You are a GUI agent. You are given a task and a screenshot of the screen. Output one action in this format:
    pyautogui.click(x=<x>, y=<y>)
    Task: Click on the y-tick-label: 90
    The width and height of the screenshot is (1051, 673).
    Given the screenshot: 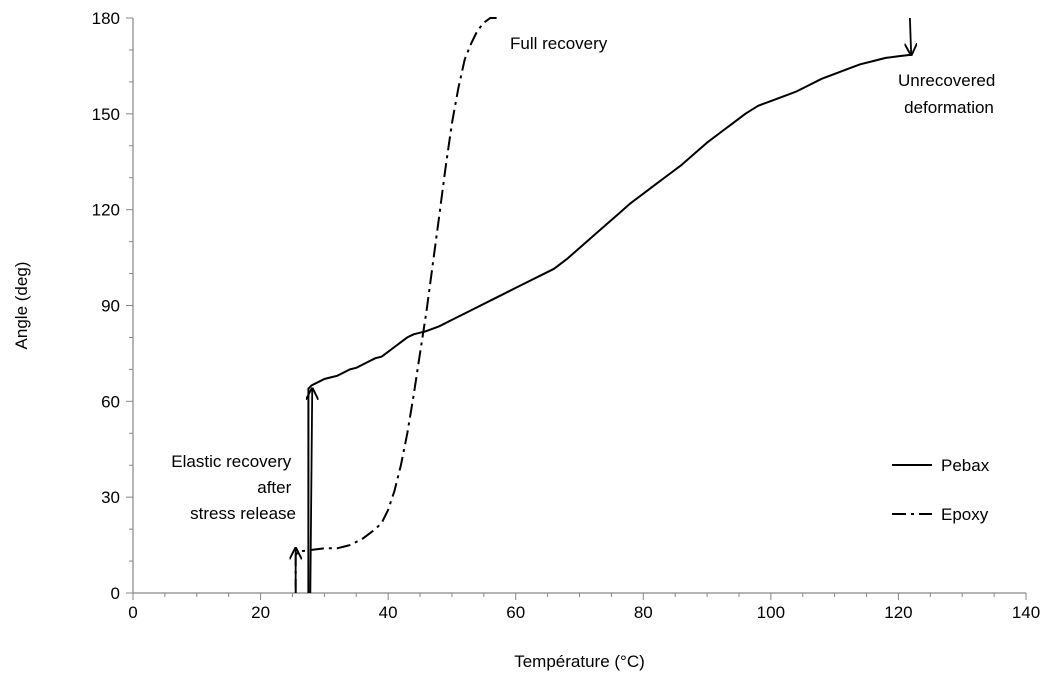 What is the action you would take?
    pyautogui.click(x=110, y=306)
    